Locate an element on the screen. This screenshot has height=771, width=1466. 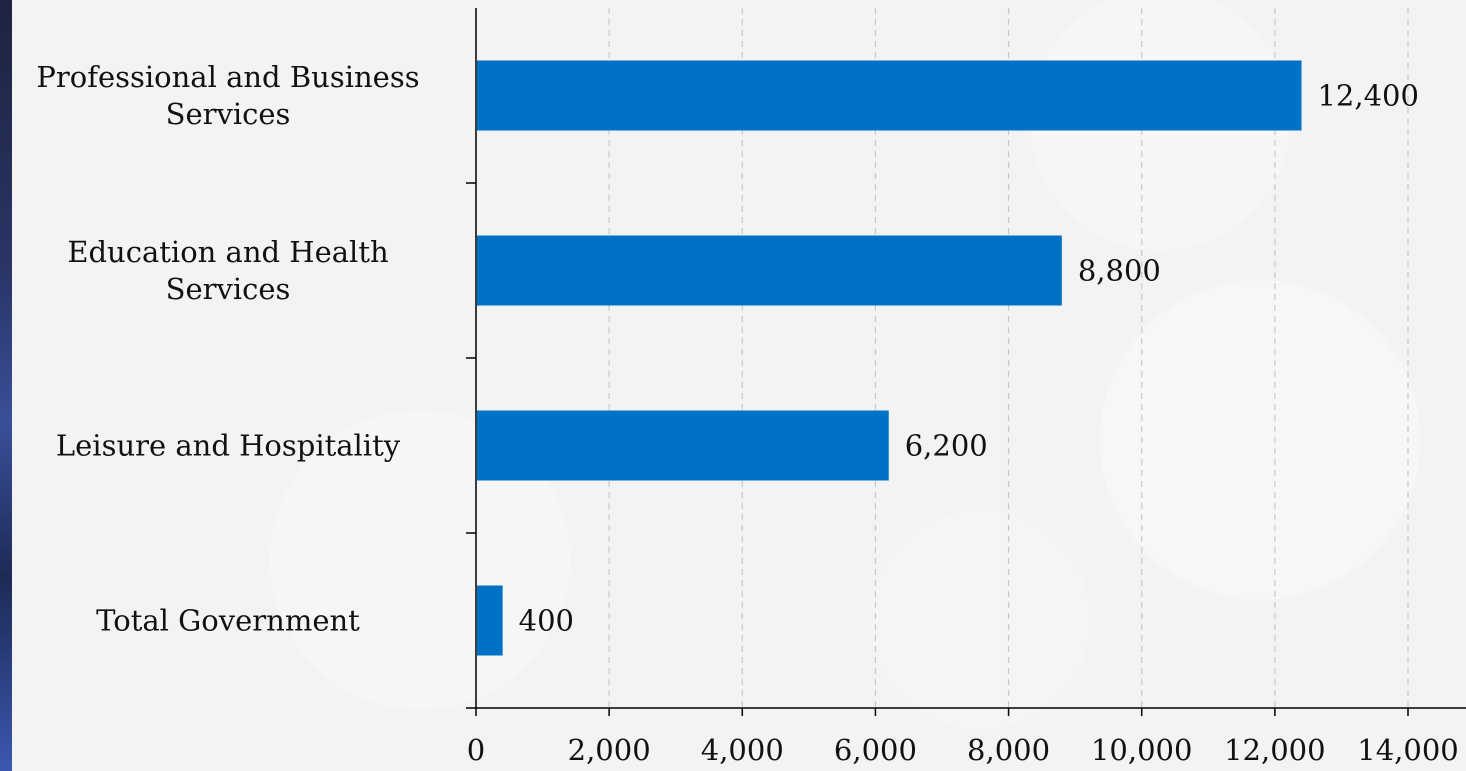
x-tick-label: 10,000 is located at coordinates (1141, 750).